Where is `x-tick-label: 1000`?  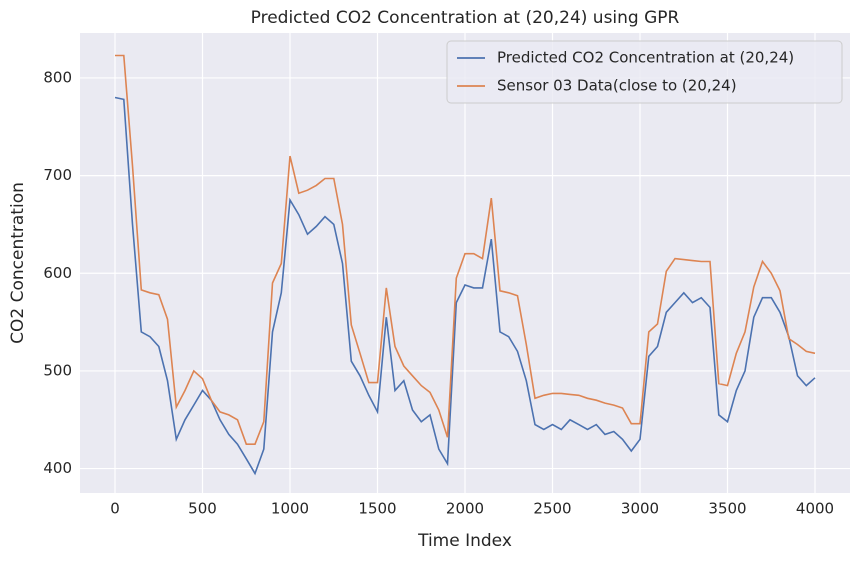
x-tick-label: 1000 is located at coordinates (290, 509).